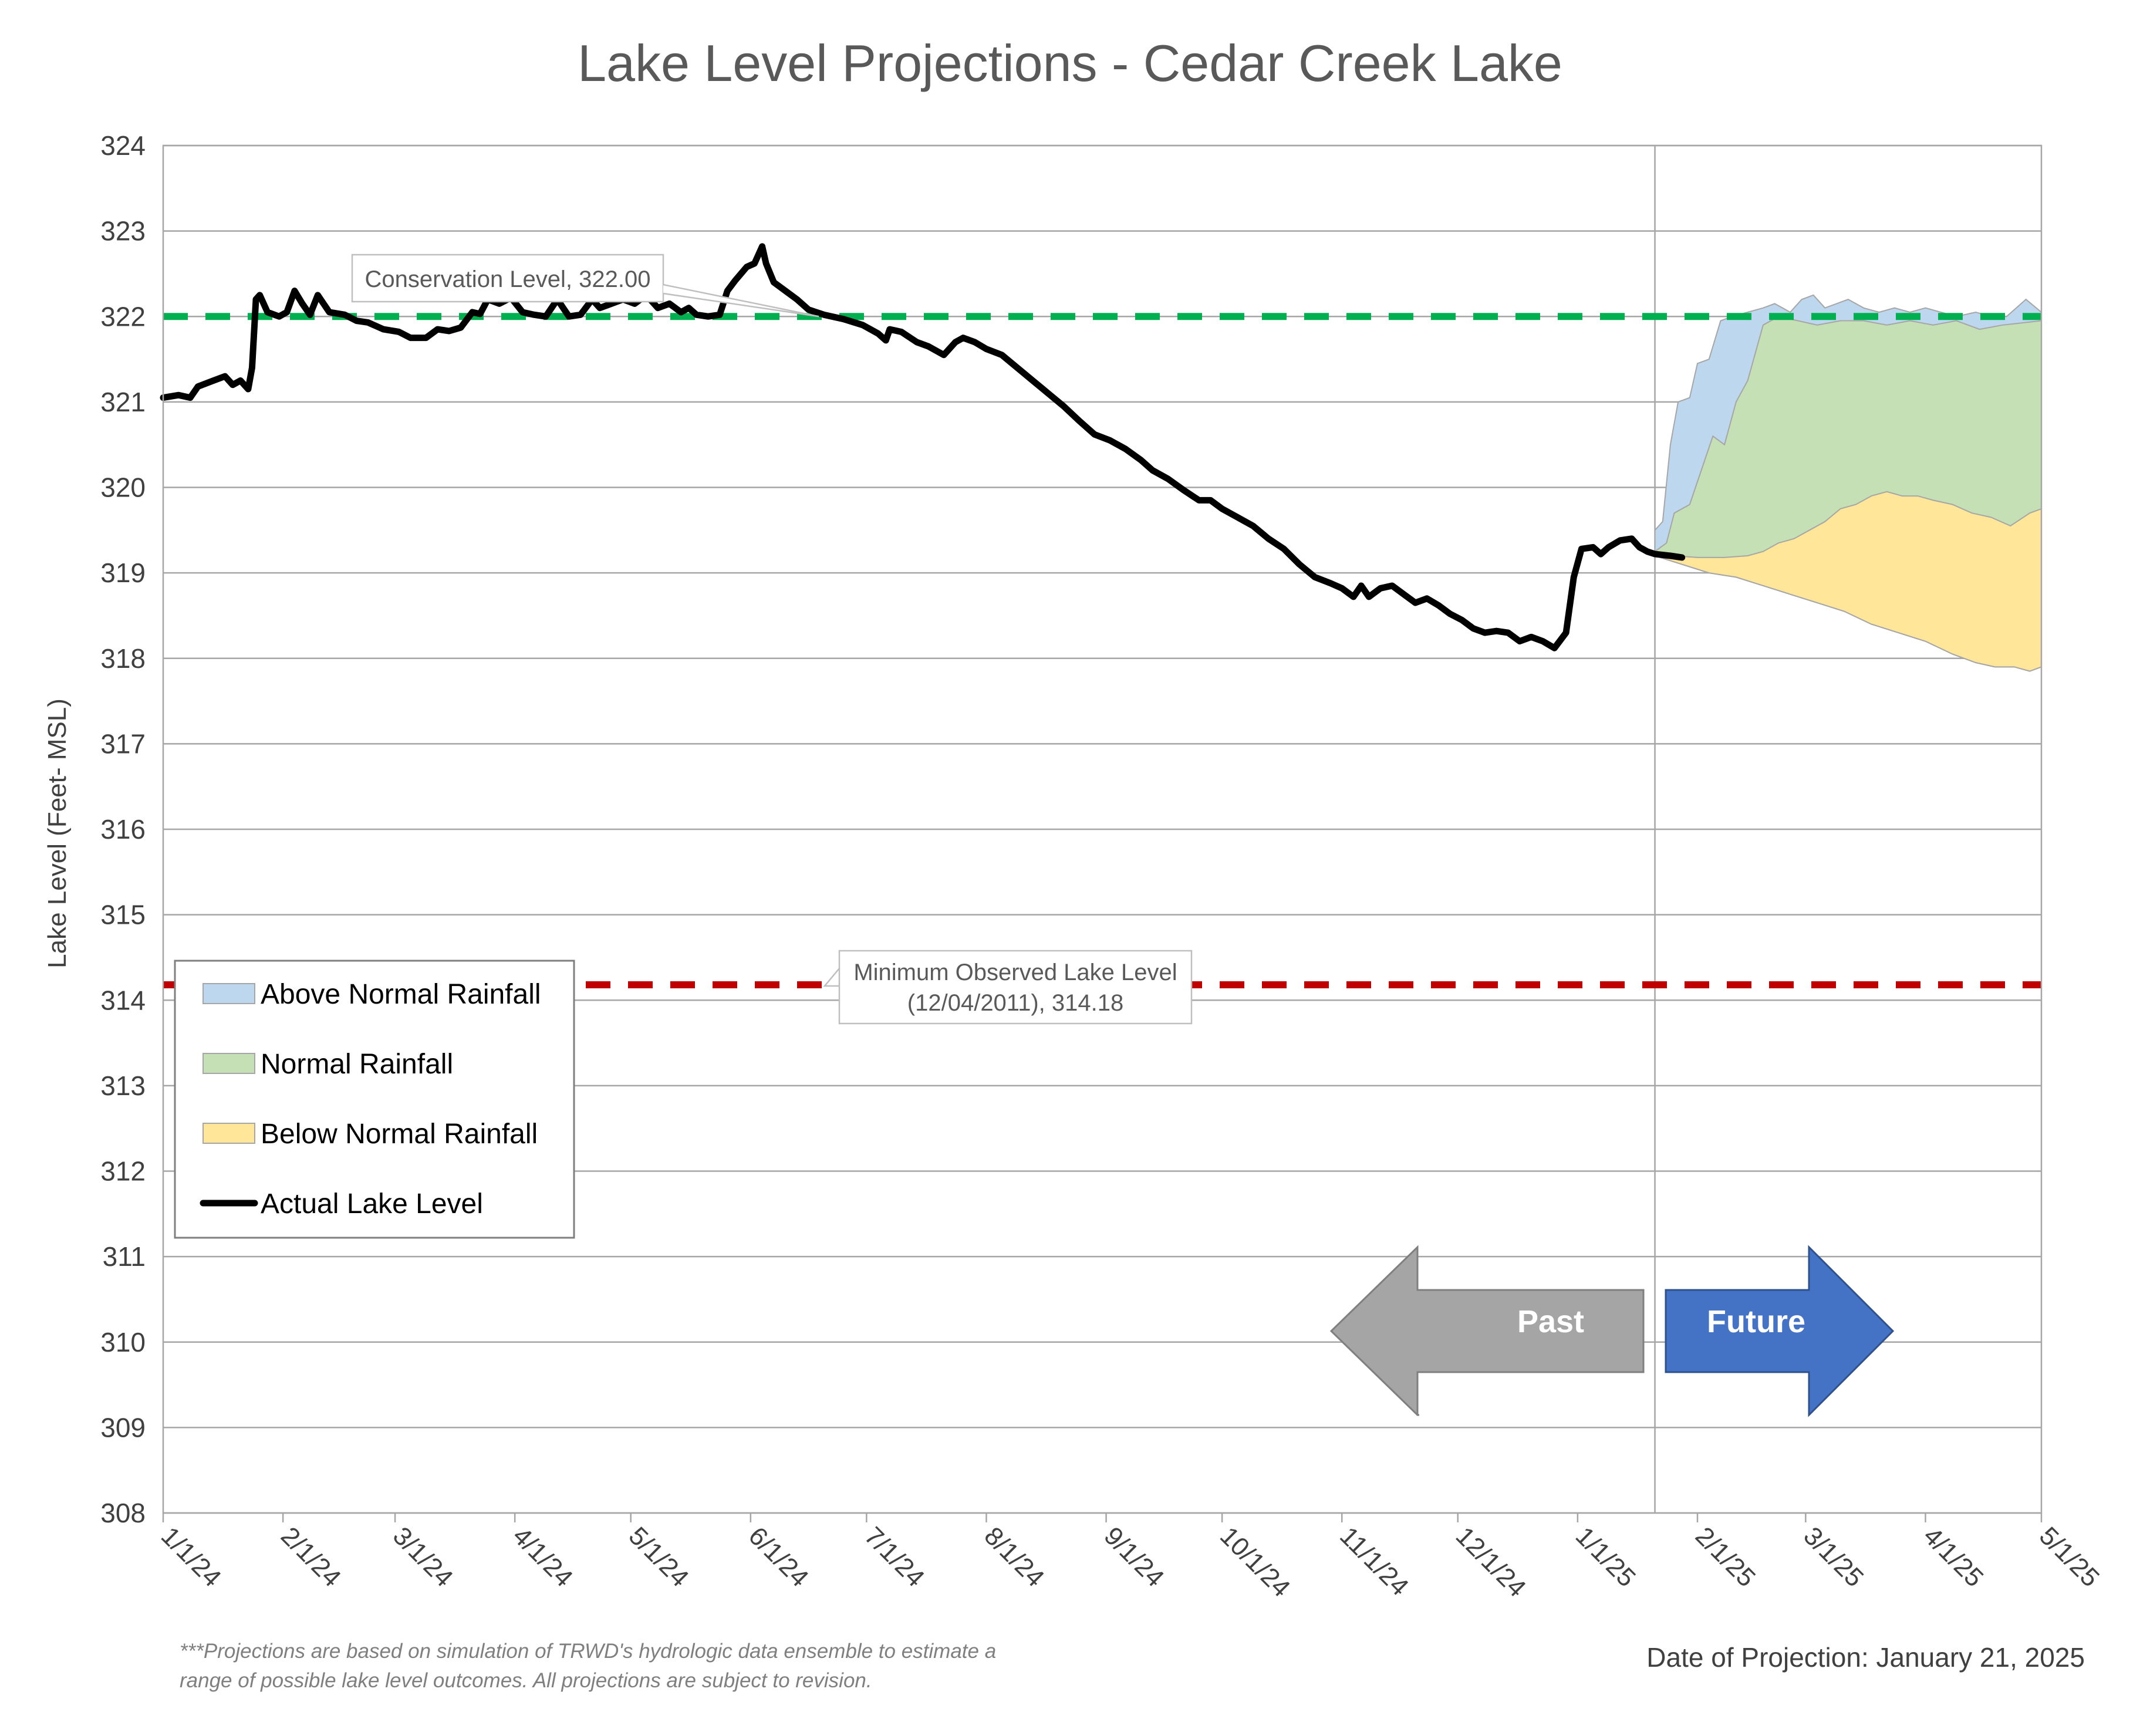  I want to click on y-tick-label: 323, so click(123, 231).